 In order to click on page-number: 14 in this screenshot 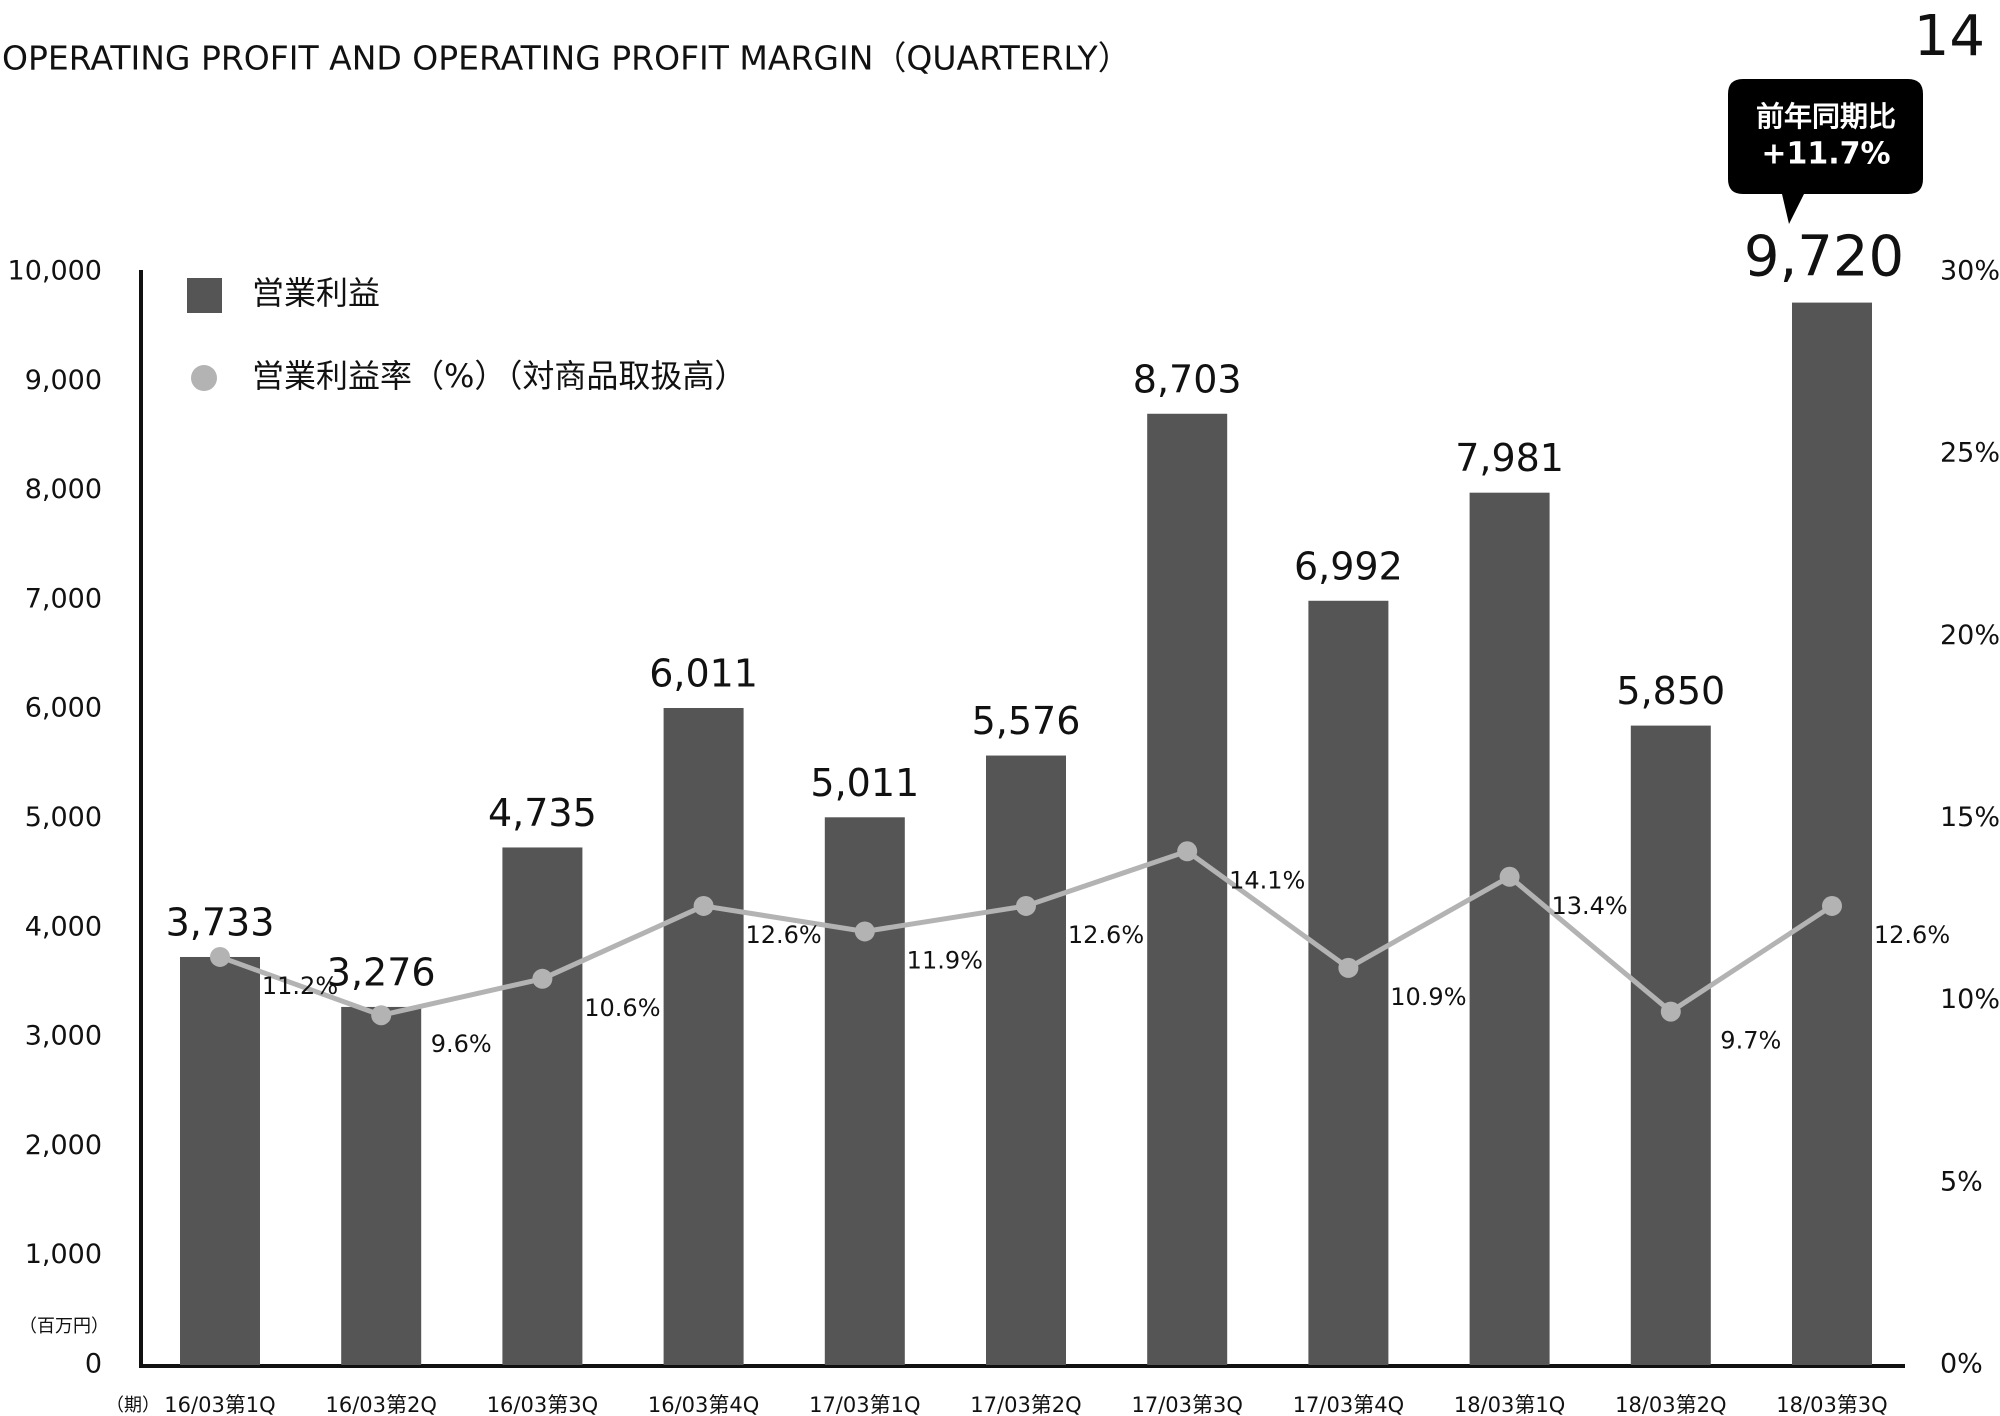, I will do `click(1949, 36)`.